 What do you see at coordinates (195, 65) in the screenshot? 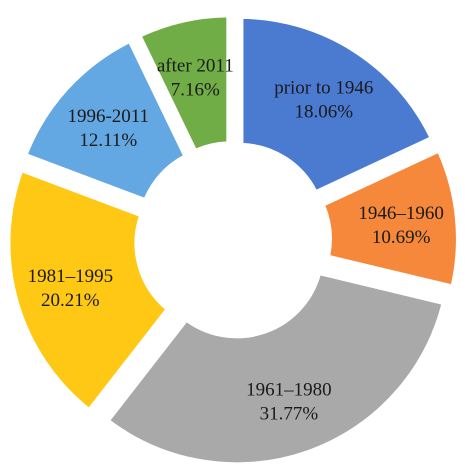
I see `slice-name-5: after 2011` at bounding box center [195, 65].